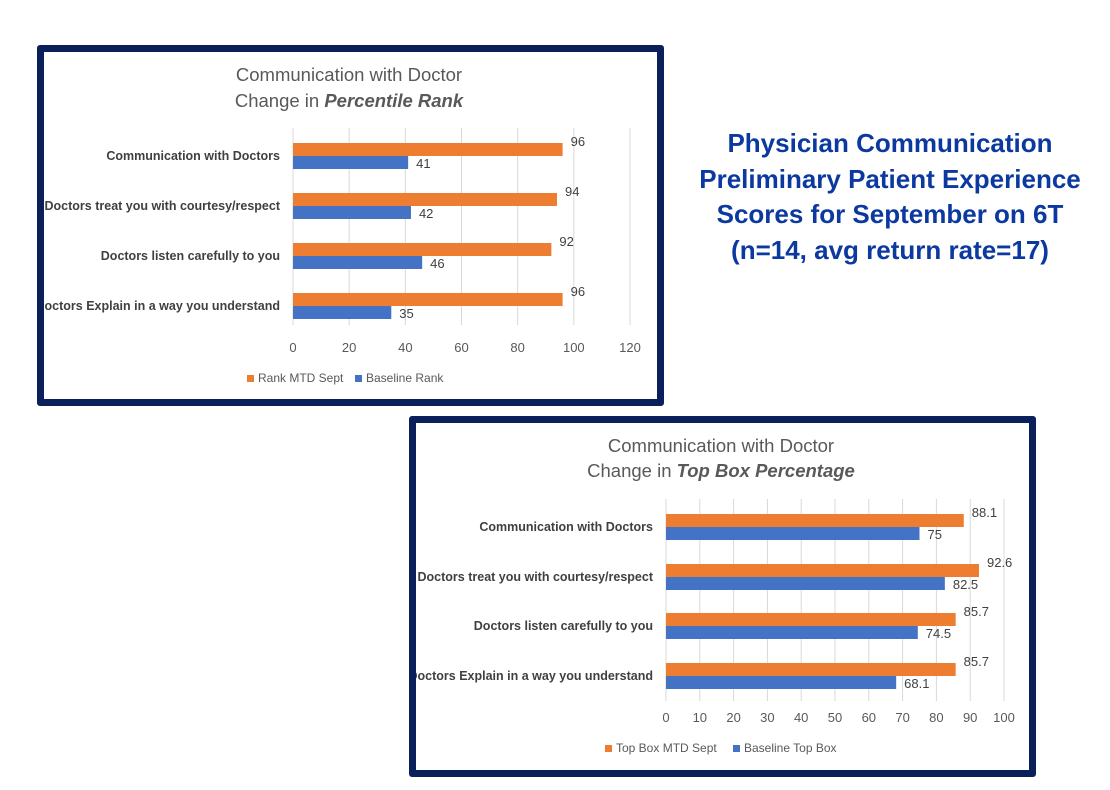 The image size is (1110, 790). I want to click on legend-label: Baseline Top Box, so click(790, 748).